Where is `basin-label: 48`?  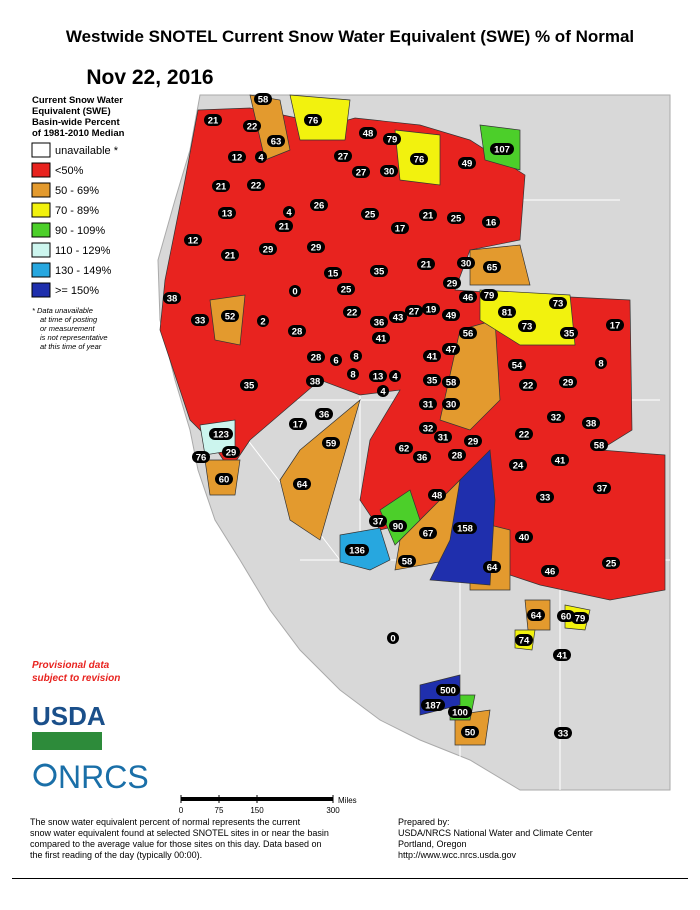 basin-label: 48 is located at coordinates (368, 134).